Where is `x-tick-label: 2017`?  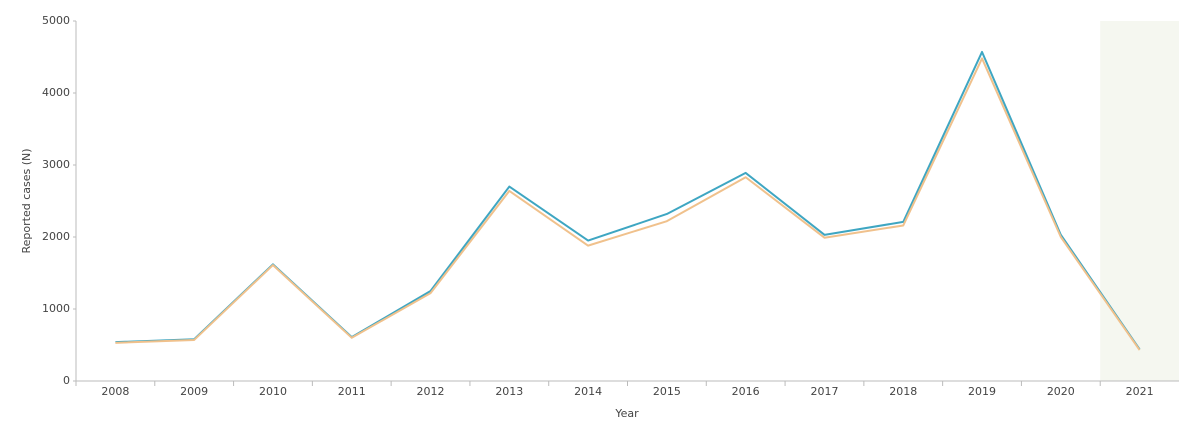 x-tick-label: 2017 is located at coordinates (824, 391).